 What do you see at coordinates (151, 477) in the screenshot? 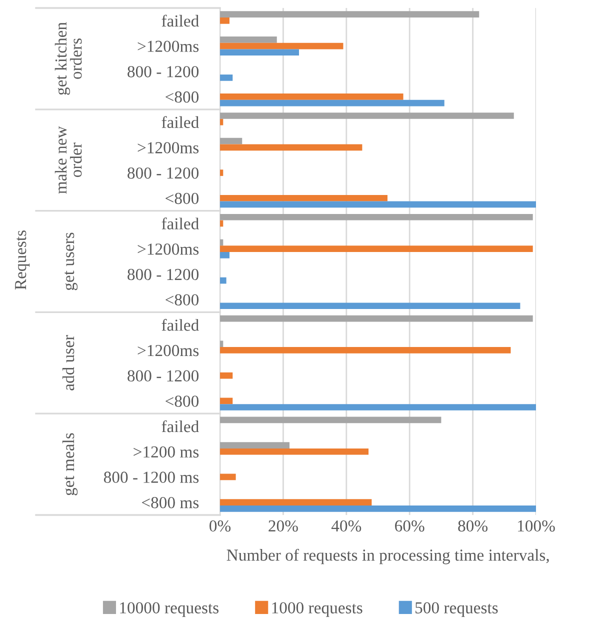
I see `y-tick-label: 800 - 1200 ms` at bounding box center [151, 477].